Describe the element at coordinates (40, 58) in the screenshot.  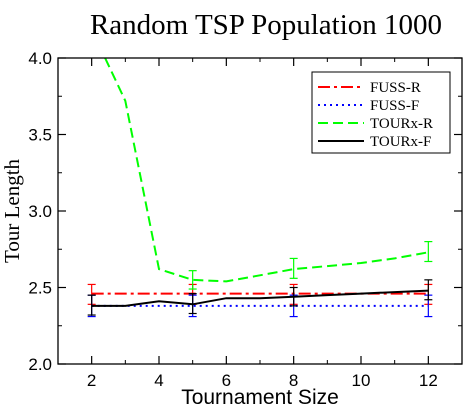
I see `y-tick-label: 4.0` at that location.